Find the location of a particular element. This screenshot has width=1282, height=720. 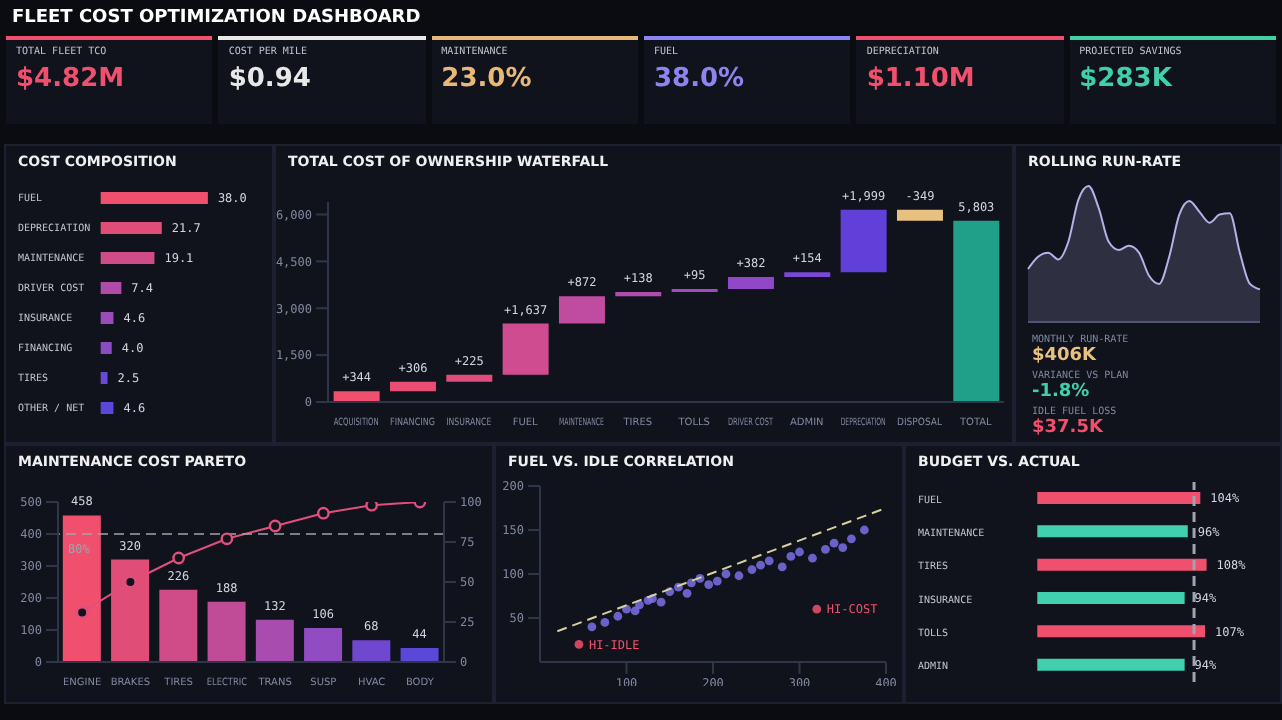

text: 38.0% is located at coordinates (700, 79).